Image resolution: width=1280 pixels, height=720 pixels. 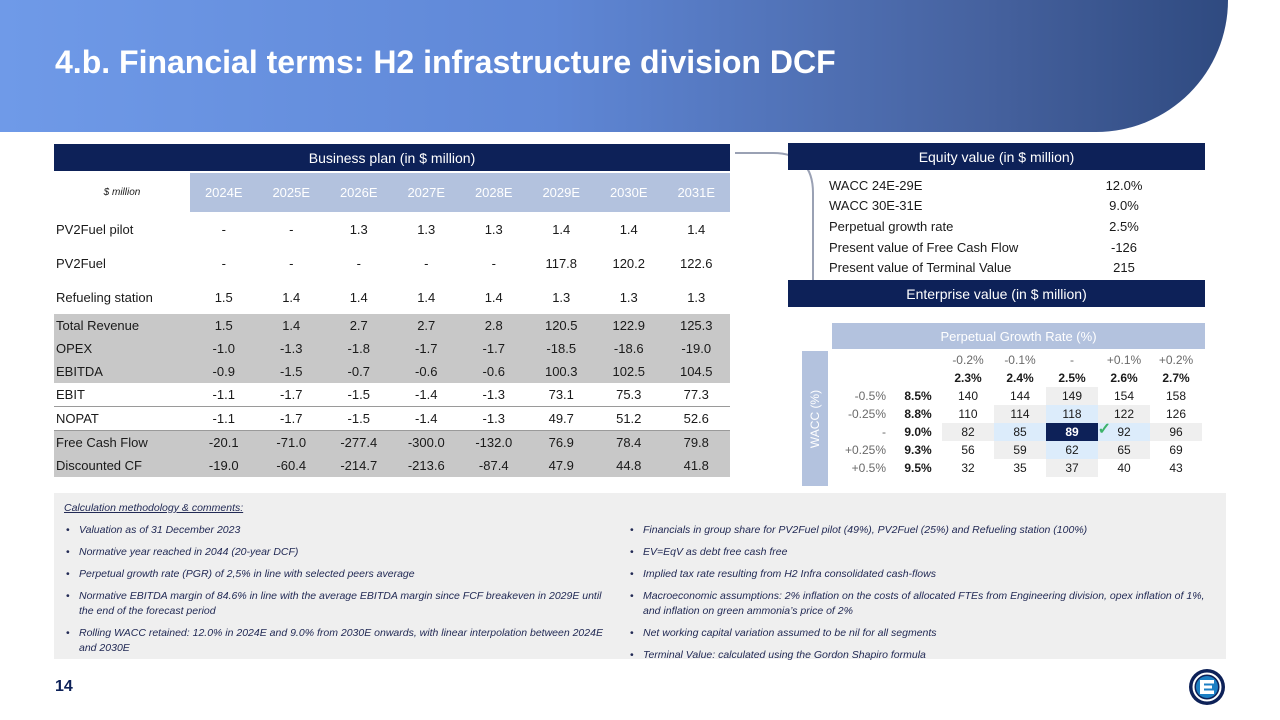 I want to click on sensitivity-cell: 126, so click(x=1176, y=414).